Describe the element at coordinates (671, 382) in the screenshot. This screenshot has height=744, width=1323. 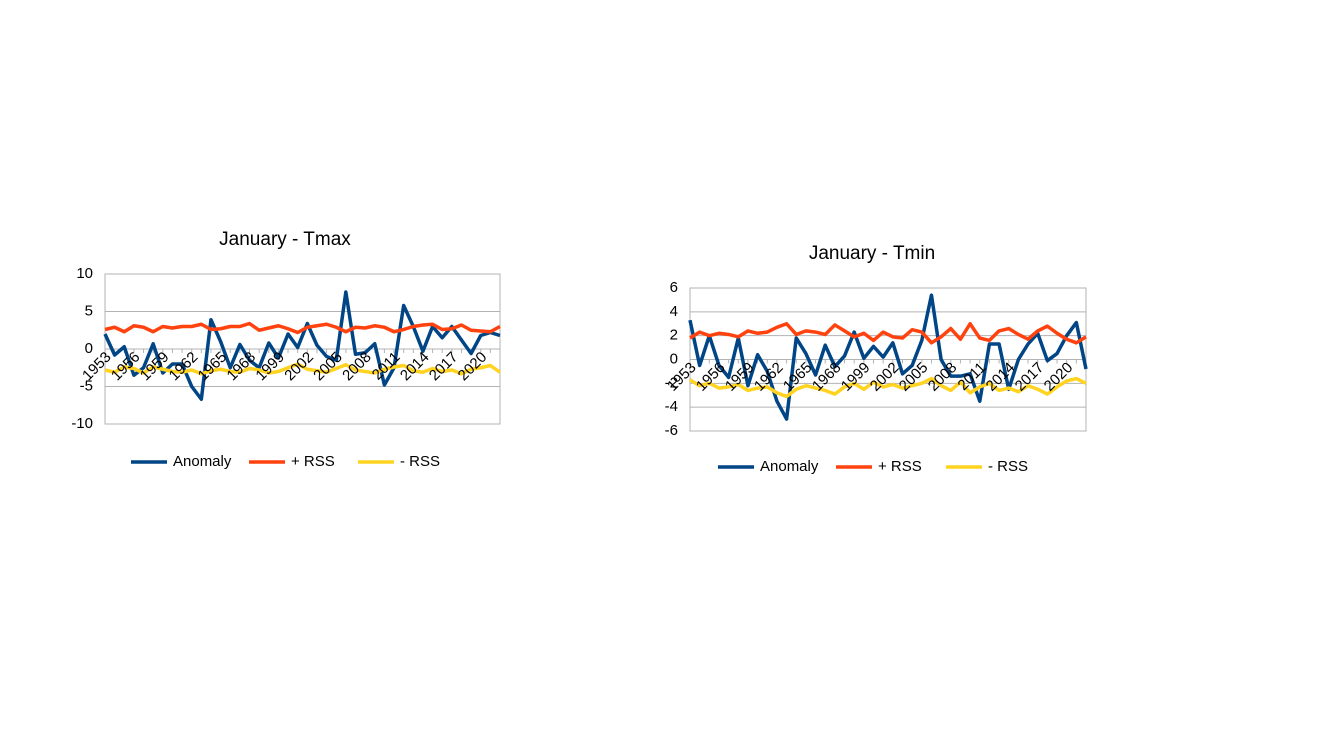
I see `y-tick-label: -2` at that location.